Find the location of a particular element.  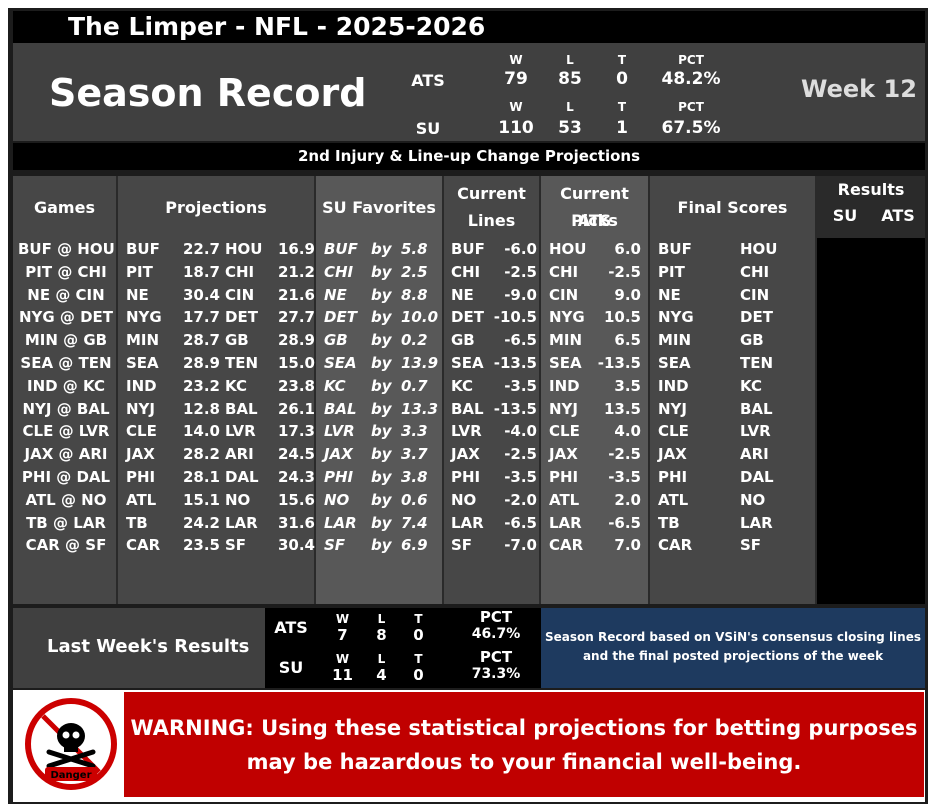

proj-away-team: NE is located at coordinates (137, 294).